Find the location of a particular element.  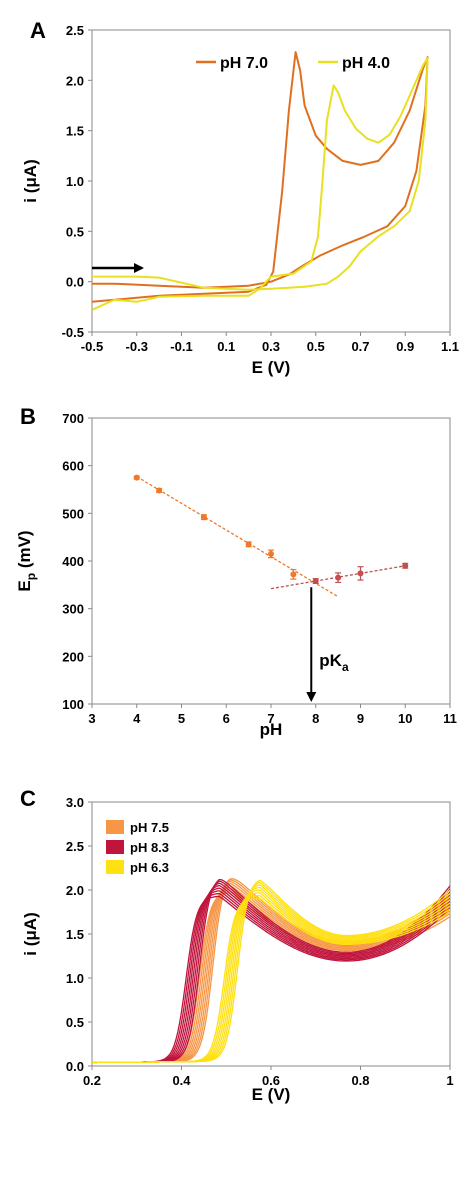

x-tick-label: 6 is located at coordinates (226, 718).